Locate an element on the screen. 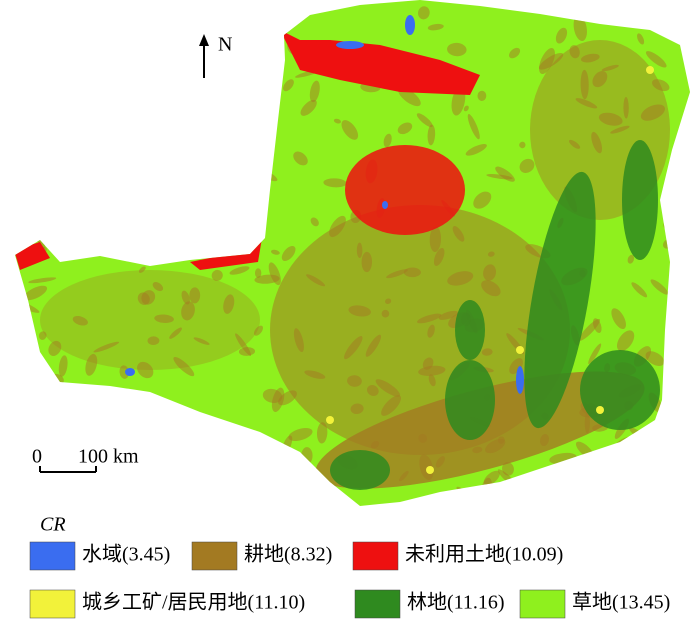 This screenshot has height=629, width=700. scale-bar: 0 100 km is located at coordinates (85, 459).